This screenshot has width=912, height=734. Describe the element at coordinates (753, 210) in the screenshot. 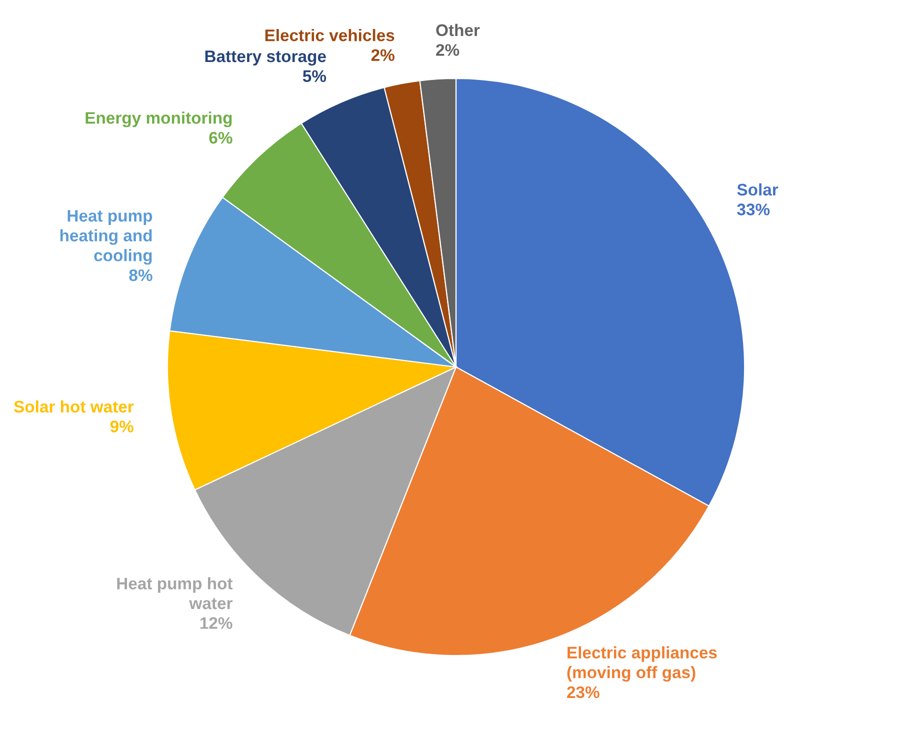

I see `data-label: 33%` at that location.